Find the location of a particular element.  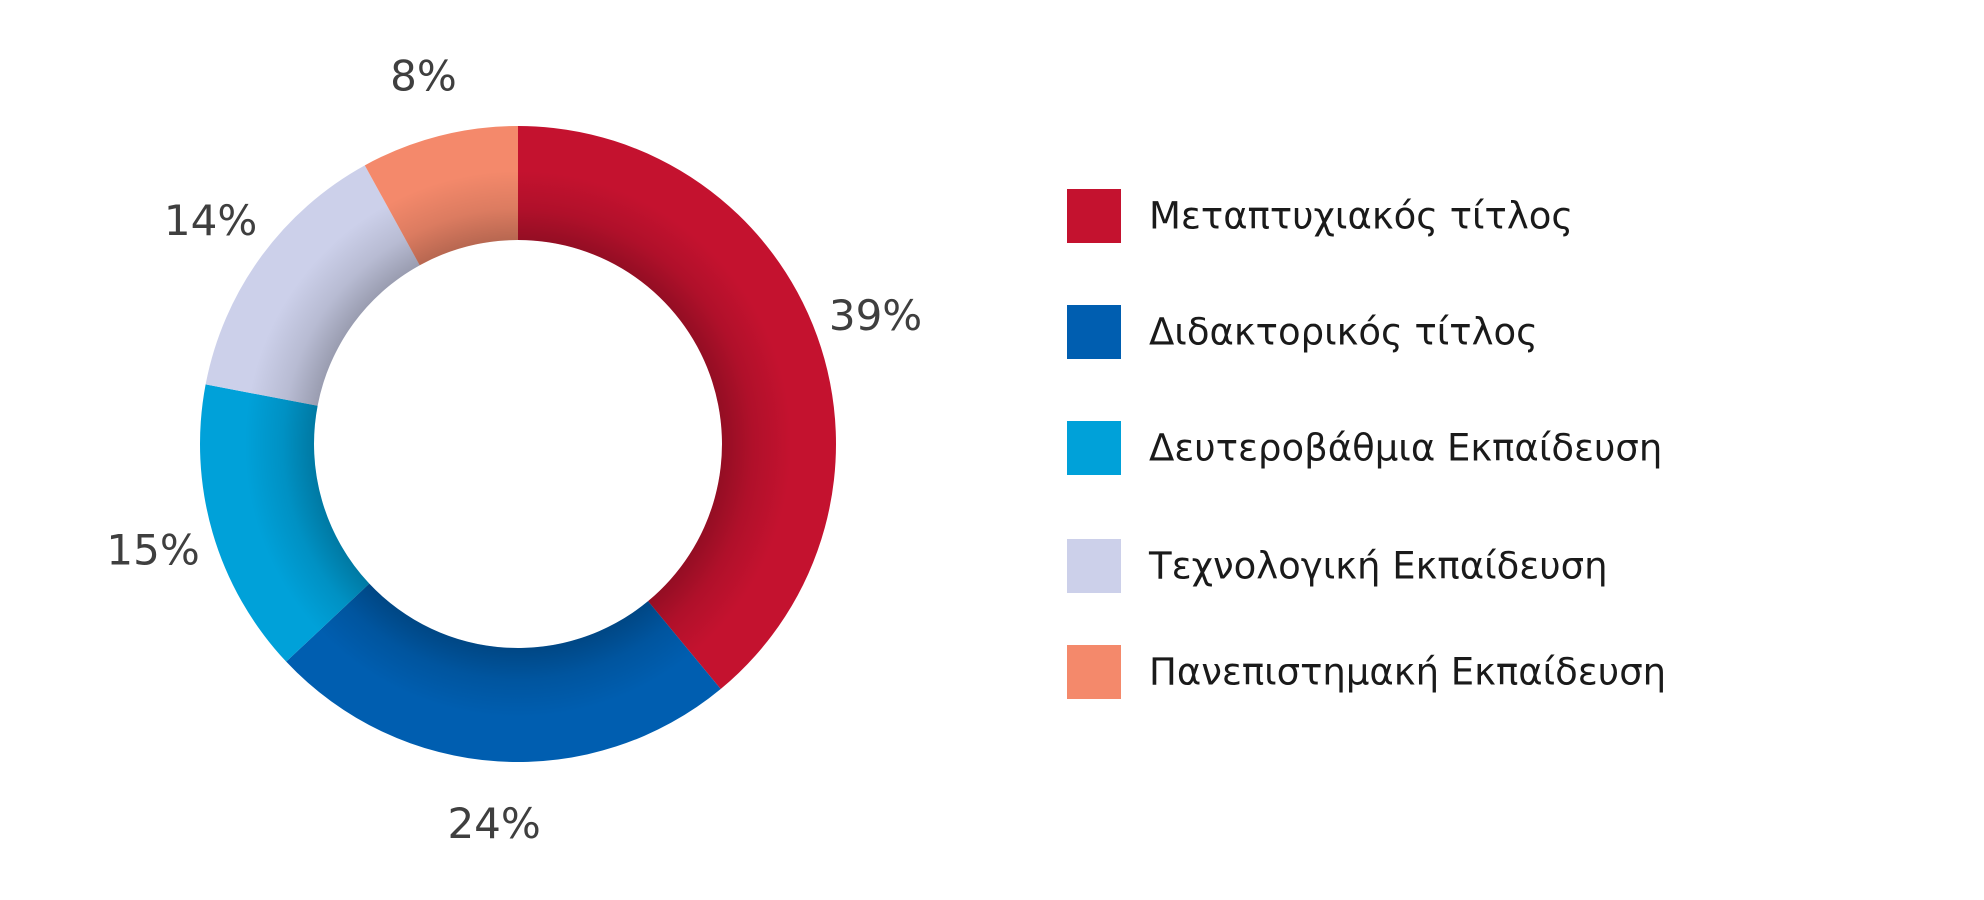

legend-label-5: Πανεπιστημακή Εκπαίδευση is located at coordinates (1407, 672).